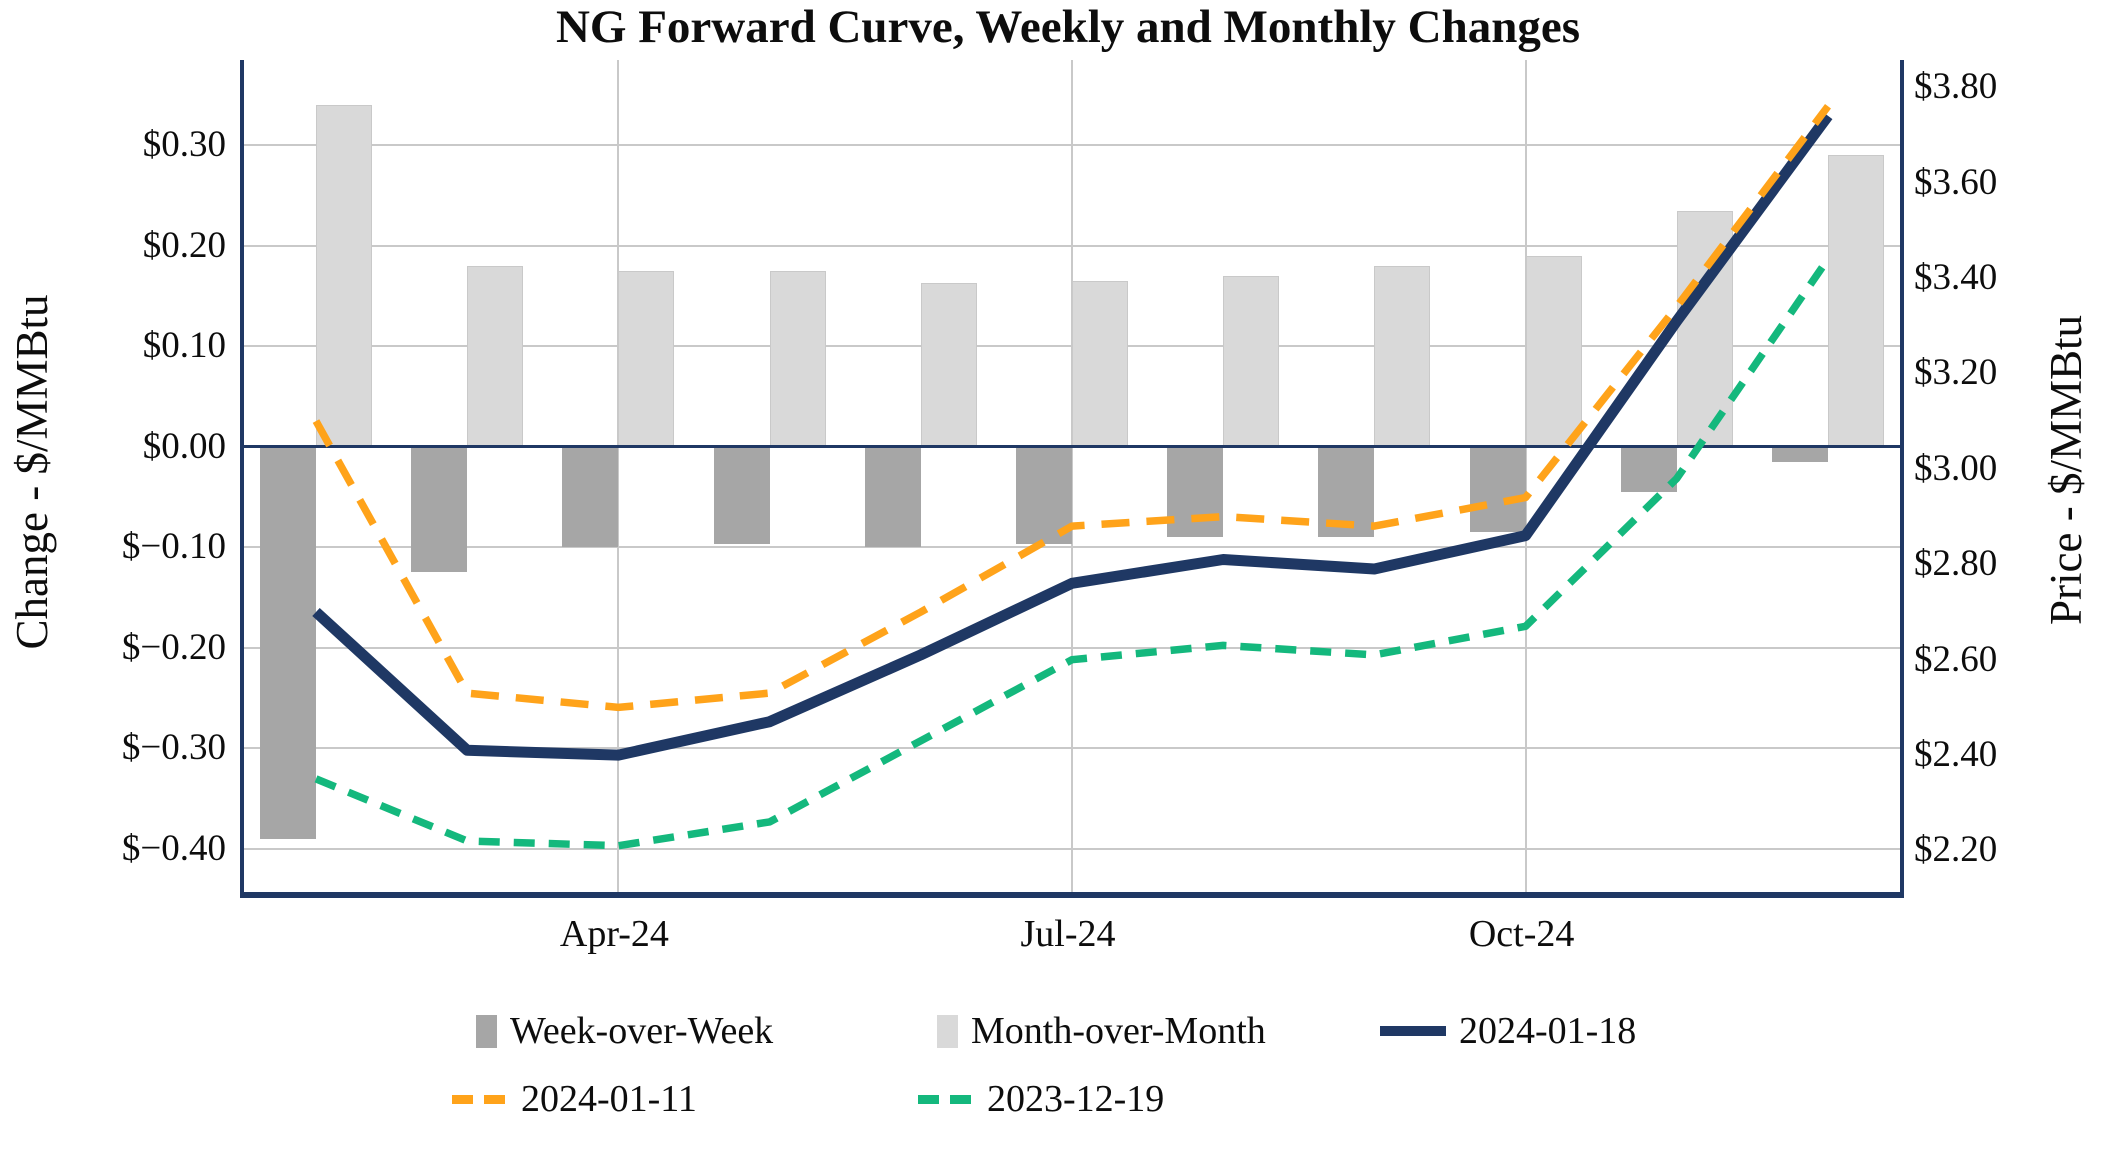  I want to click on zero-change-line, so click(1072, 447).